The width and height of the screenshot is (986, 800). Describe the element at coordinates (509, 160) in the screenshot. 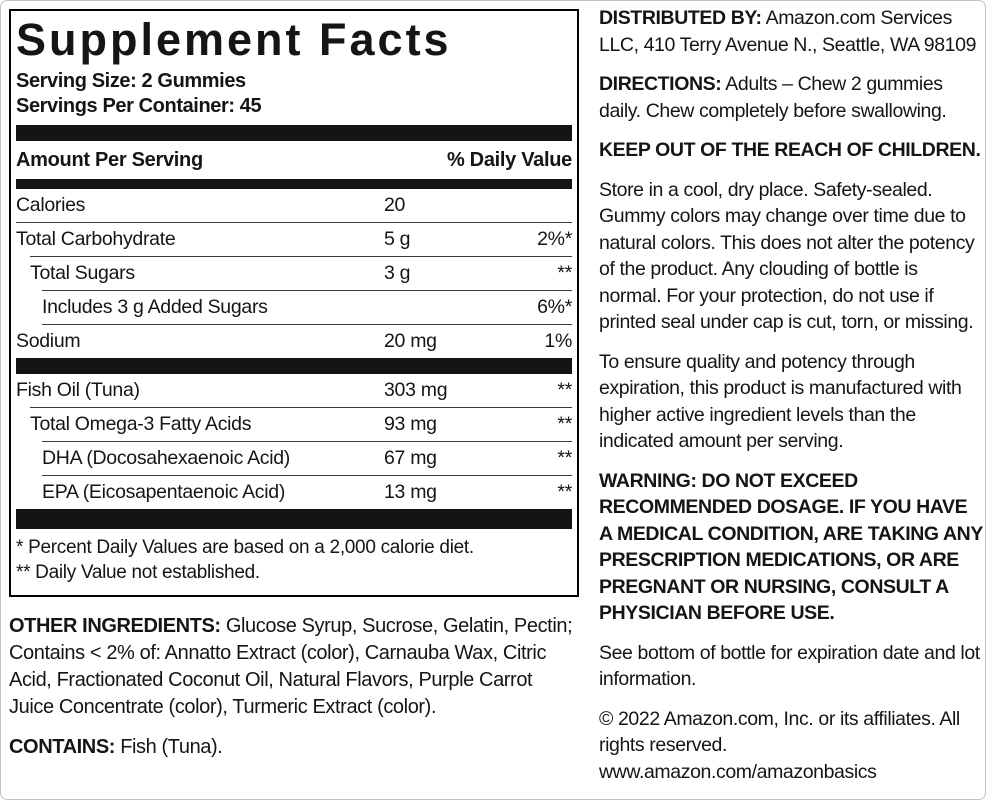

I see `daily-value-header: % Daily Value` at that location.